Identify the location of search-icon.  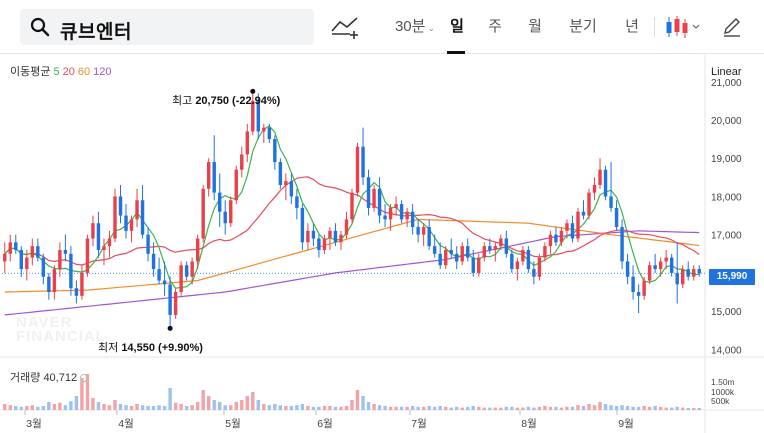
(40, 27).